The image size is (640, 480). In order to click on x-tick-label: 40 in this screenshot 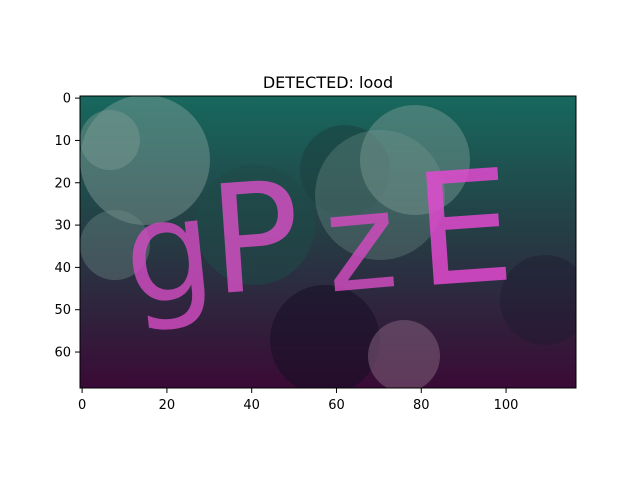, I will do `click(251, 405)`.